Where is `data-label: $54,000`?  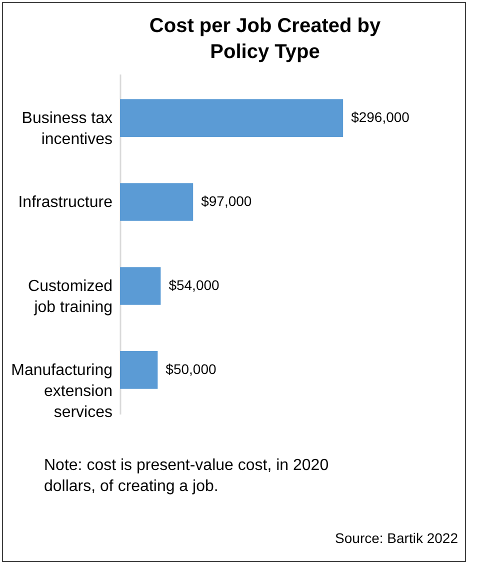 data-label: $54,000 is located at coordinates (194, 284).